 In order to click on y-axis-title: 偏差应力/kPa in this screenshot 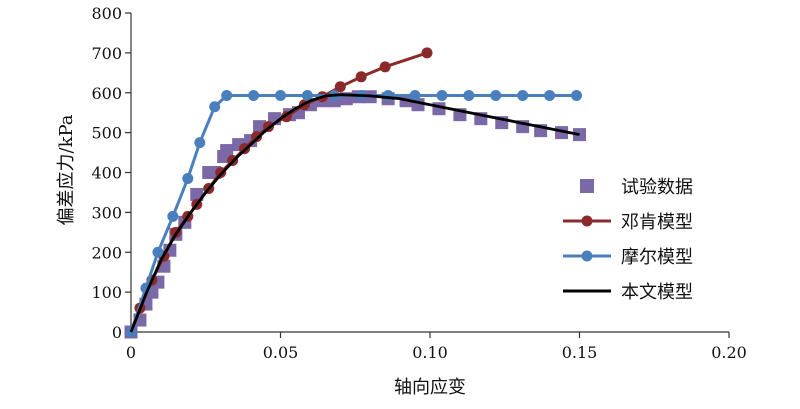, I will do `click(66, 169)`.